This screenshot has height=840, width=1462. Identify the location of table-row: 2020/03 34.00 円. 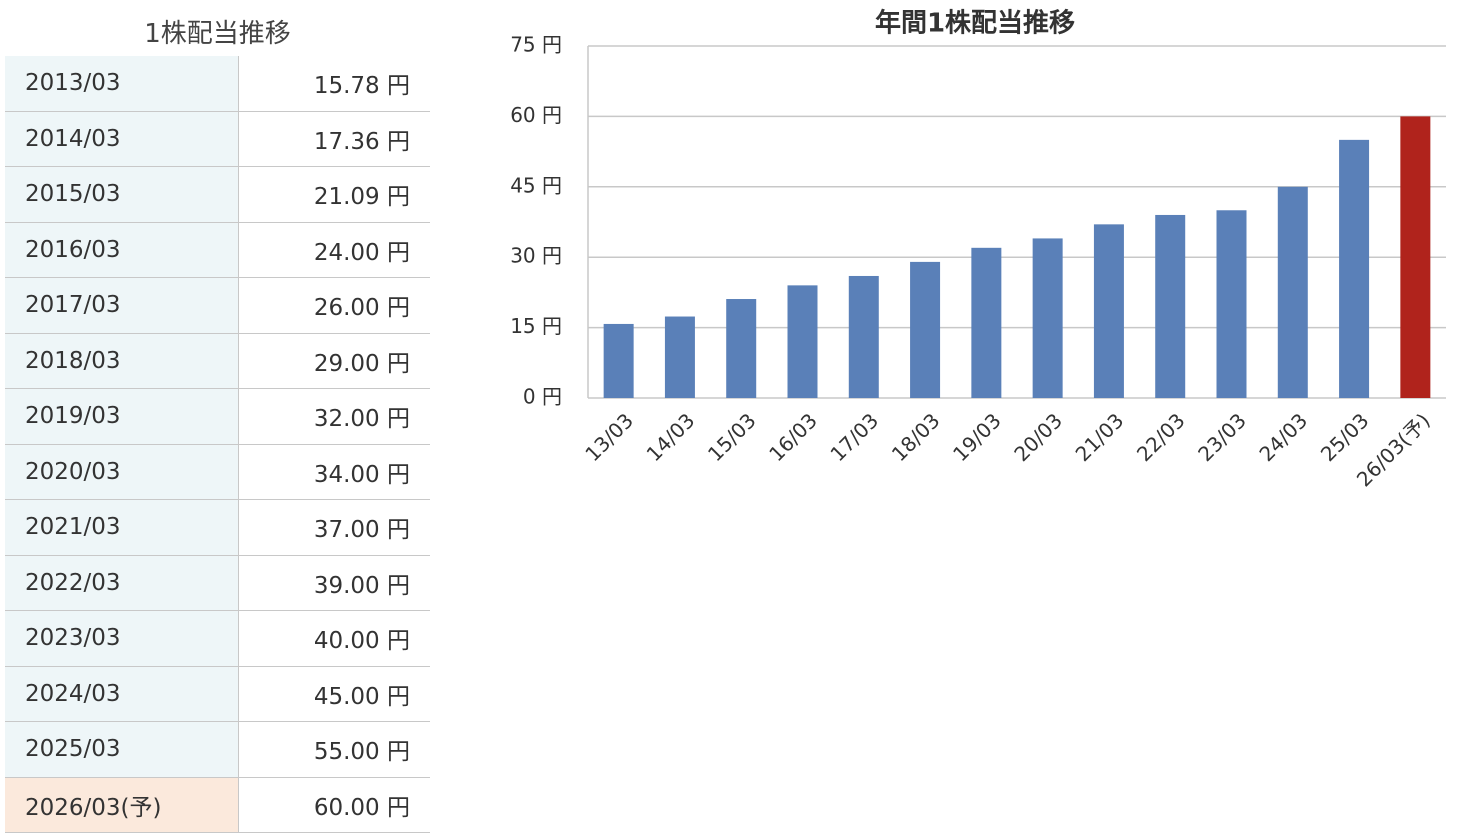
(217, 472).